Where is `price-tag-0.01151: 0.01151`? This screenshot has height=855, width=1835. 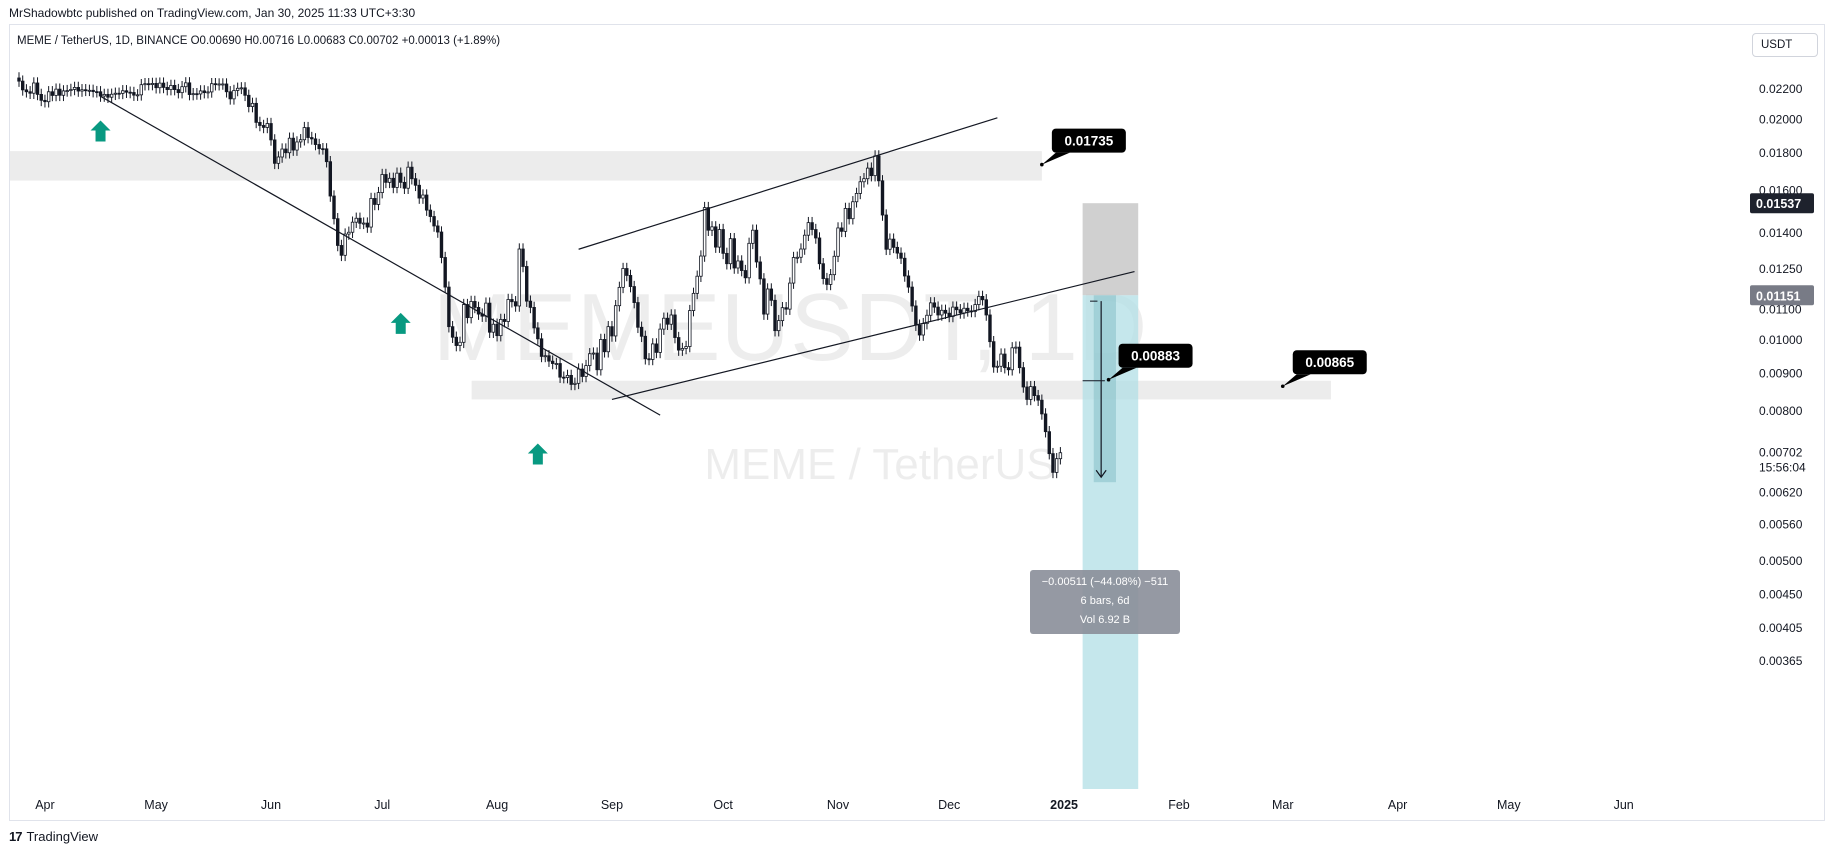 price-tag-0.01151: 0.01151 is located at coordinates (1782, 295).